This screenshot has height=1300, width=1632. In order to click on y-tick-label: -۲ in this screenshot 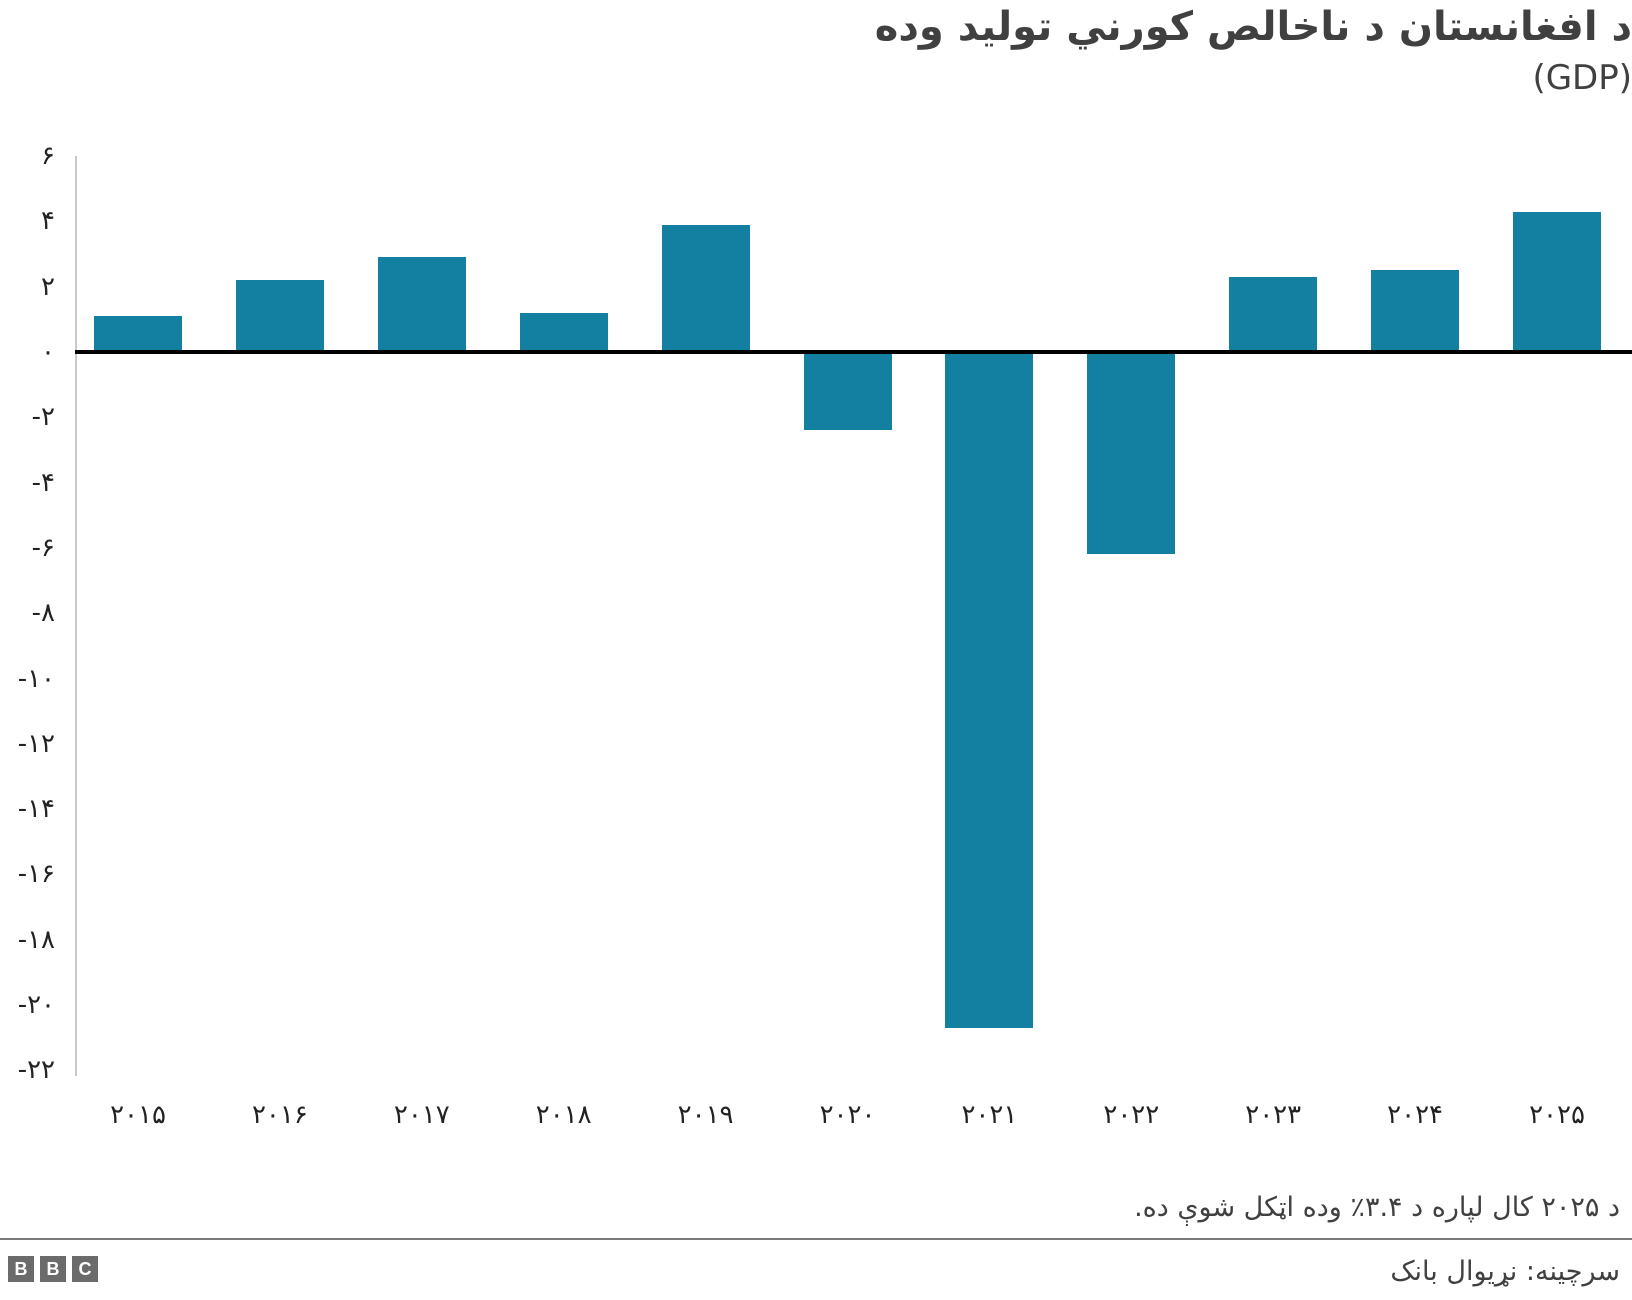, I will do `click(43, 417)`.